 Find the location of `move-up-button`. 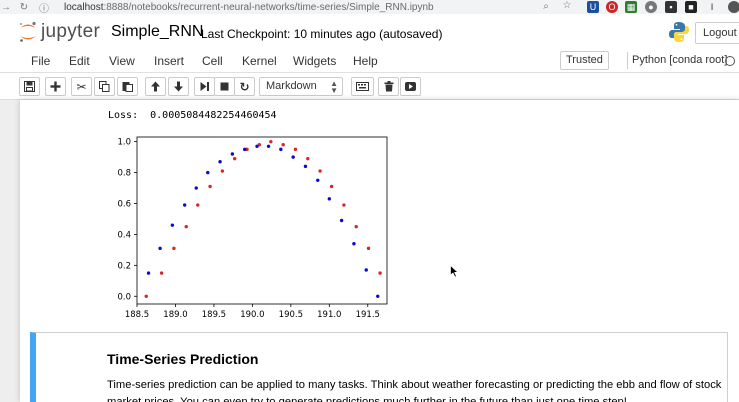

move-up-button is located at coordinates (155, 86).